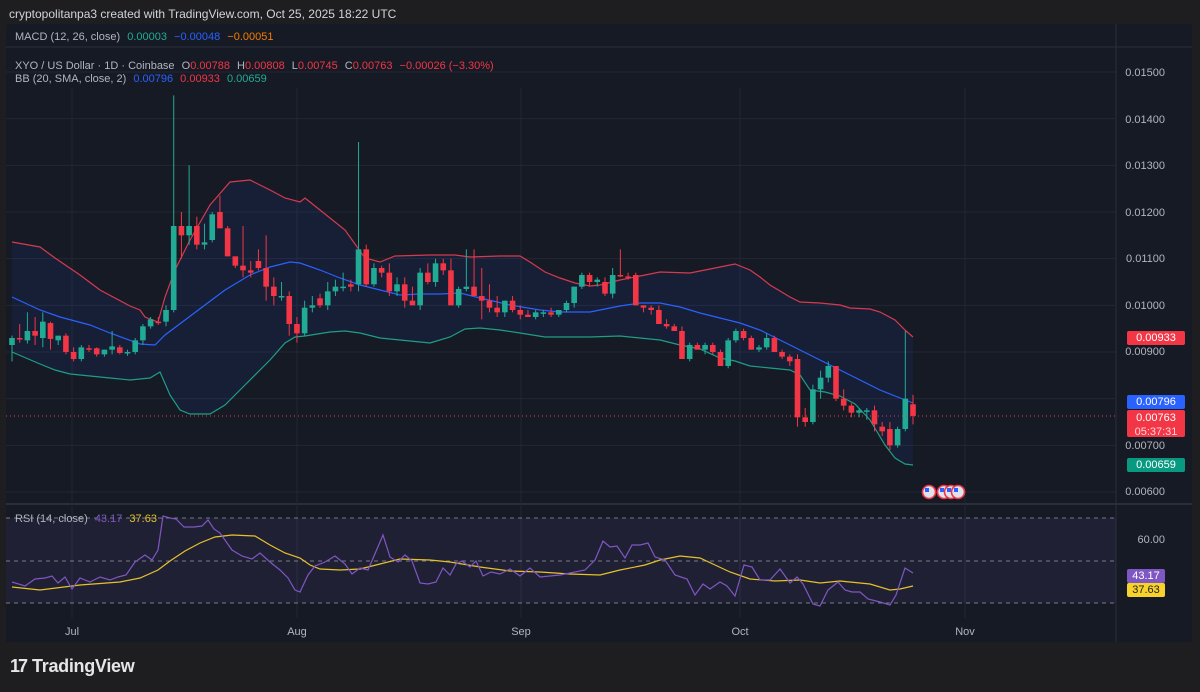  What do you see at coordinates (1156, 418) in the screenshot?
I see `last-price: 0.00763` at bounding box center [1156, 418].